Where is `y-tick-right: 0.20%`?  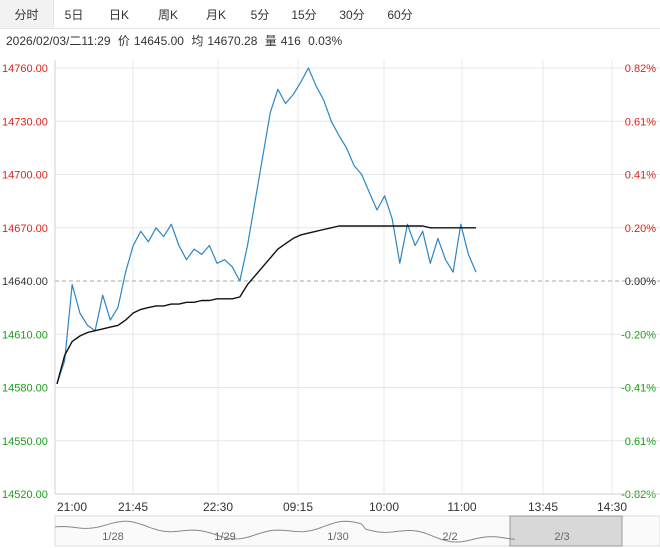 y-tick-right: 0.20% is located at coordinates (640, 229).